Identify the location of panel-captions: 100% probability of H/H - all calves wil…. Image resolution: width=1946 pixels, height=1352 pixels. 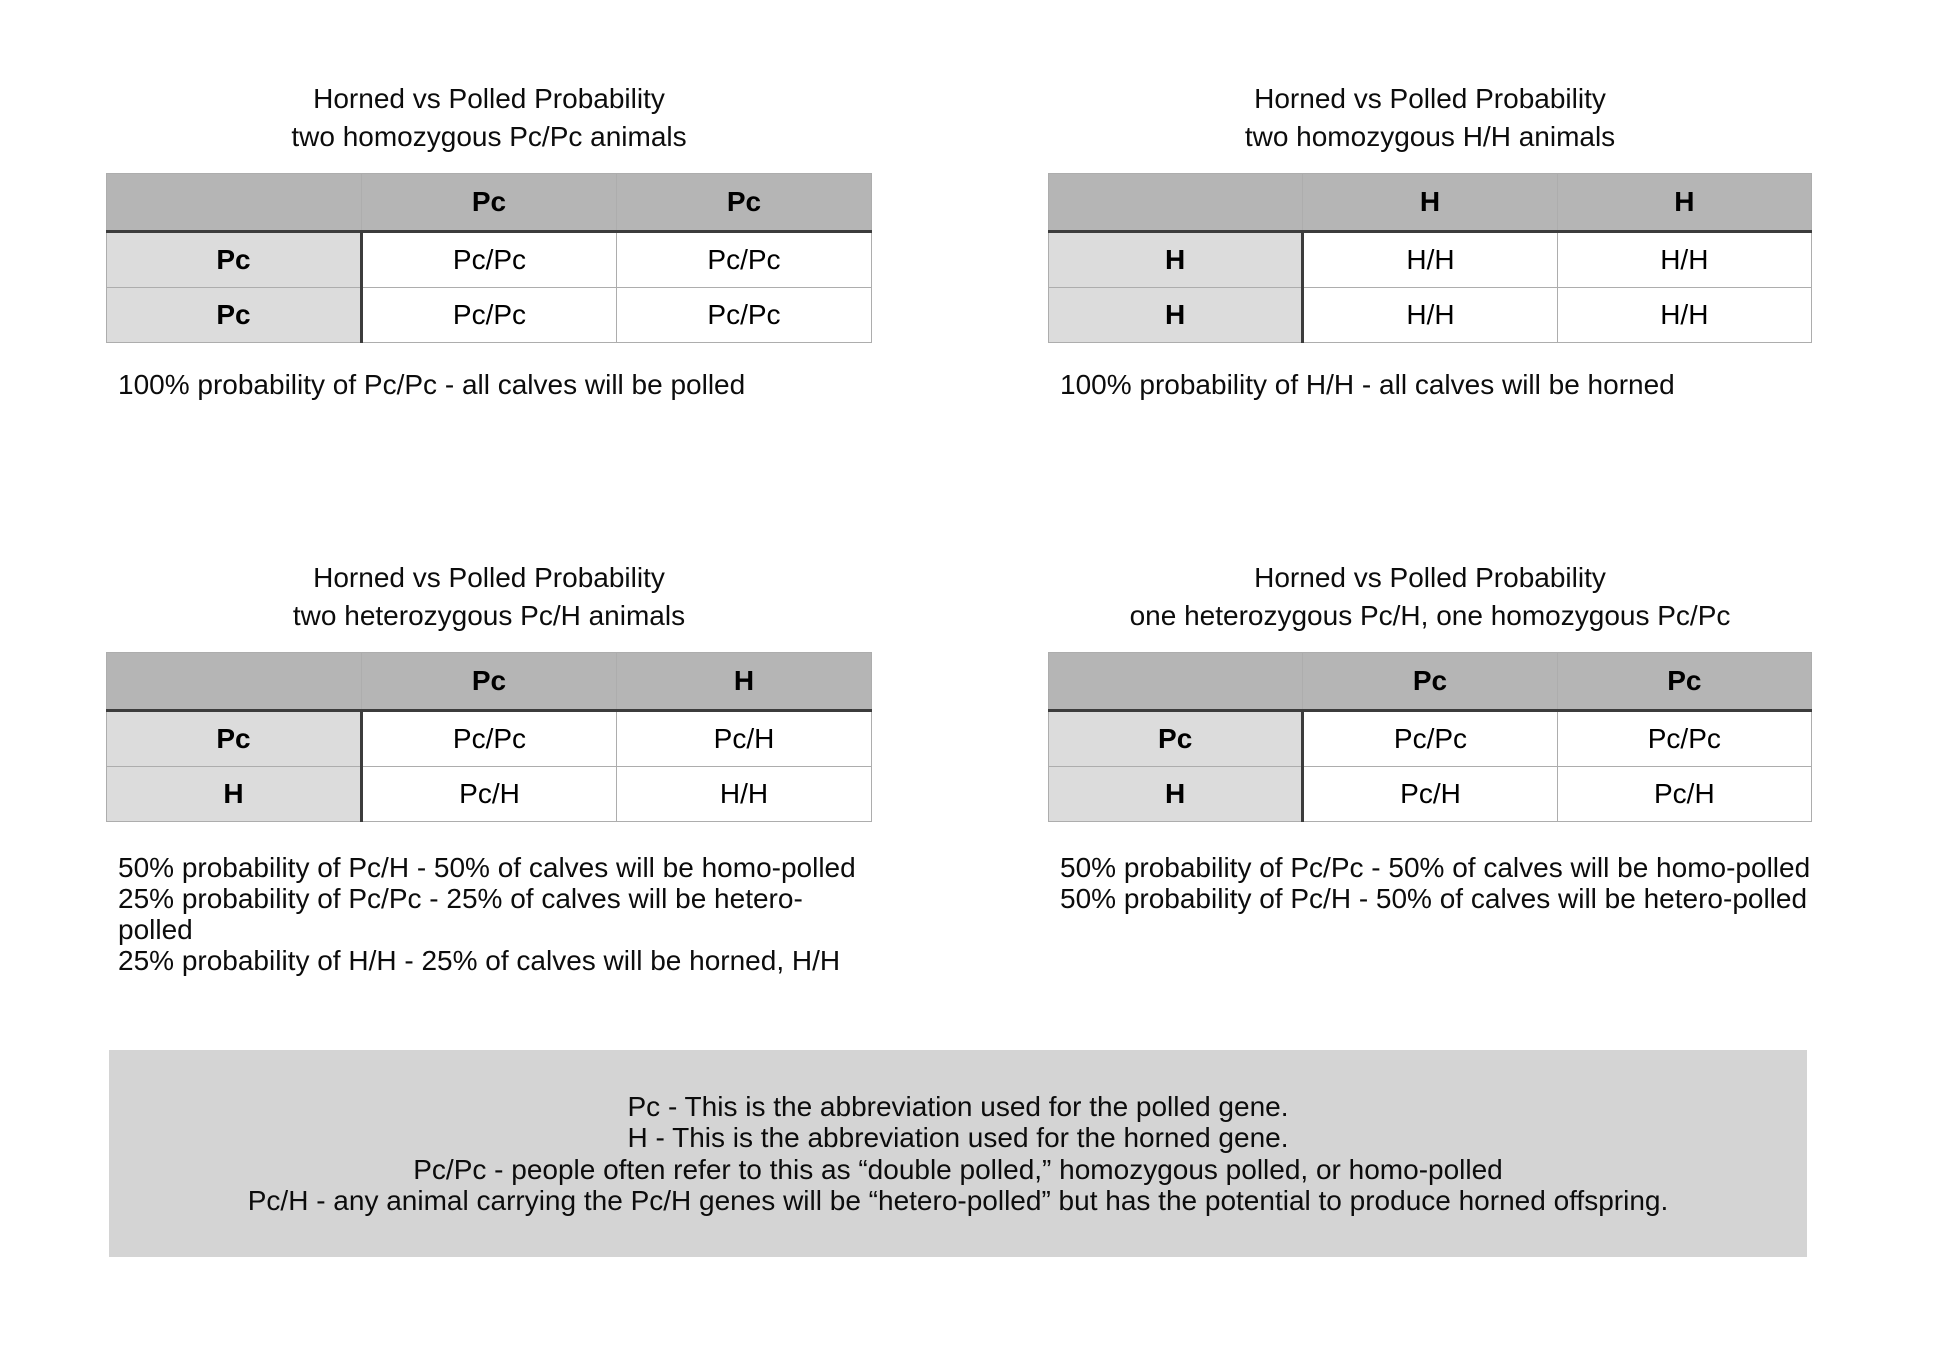
(1430, 384).